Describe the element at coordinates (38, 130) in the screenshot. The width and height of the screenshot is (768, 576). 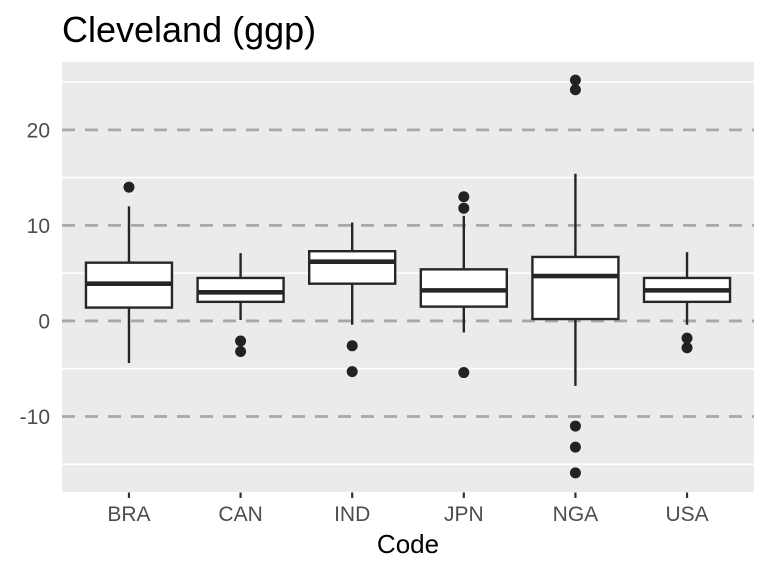
I see `y-tick-label: 20` at that location.